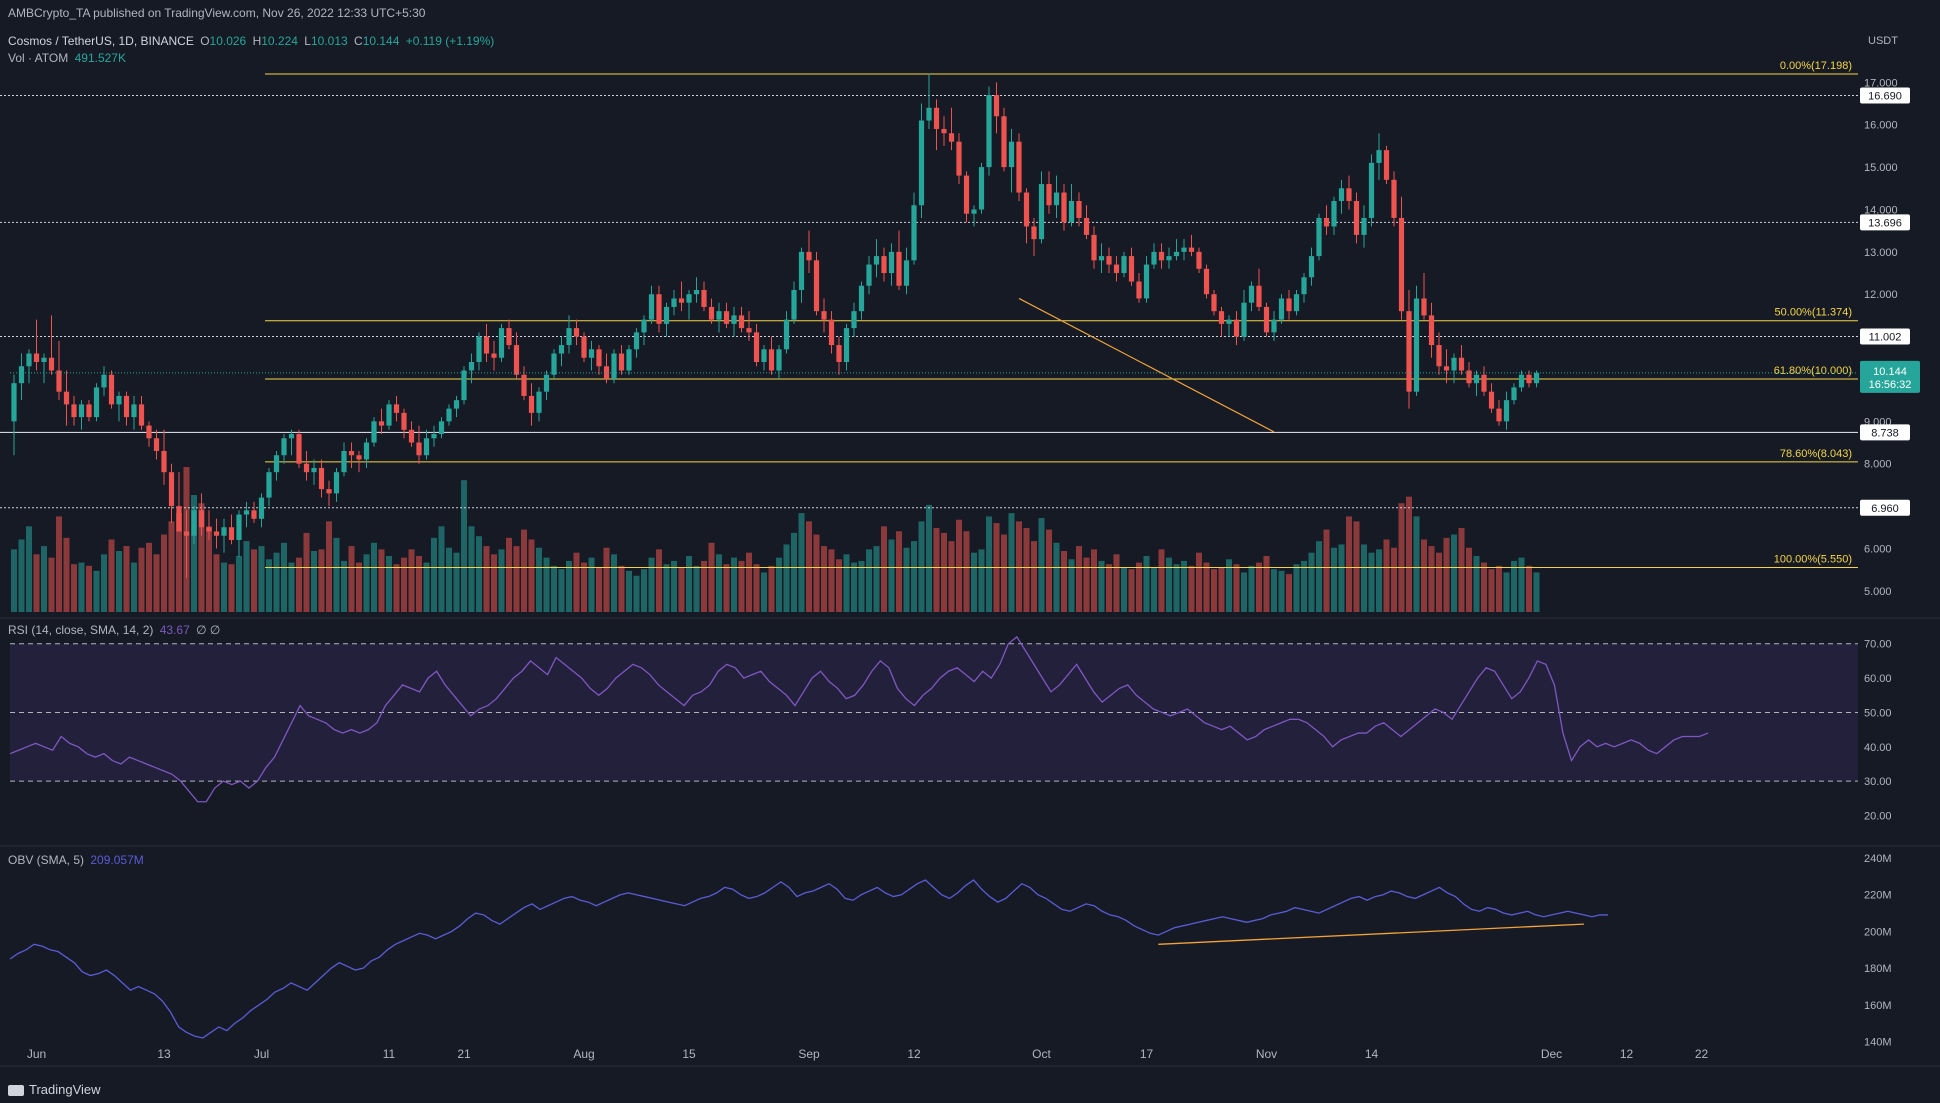 This screenshot has height=1103, width=1940. Describe the element at coordinates (1813, 371) in the screenshot. I see `fib-level-label: 61.80%(10.000)` at that location.